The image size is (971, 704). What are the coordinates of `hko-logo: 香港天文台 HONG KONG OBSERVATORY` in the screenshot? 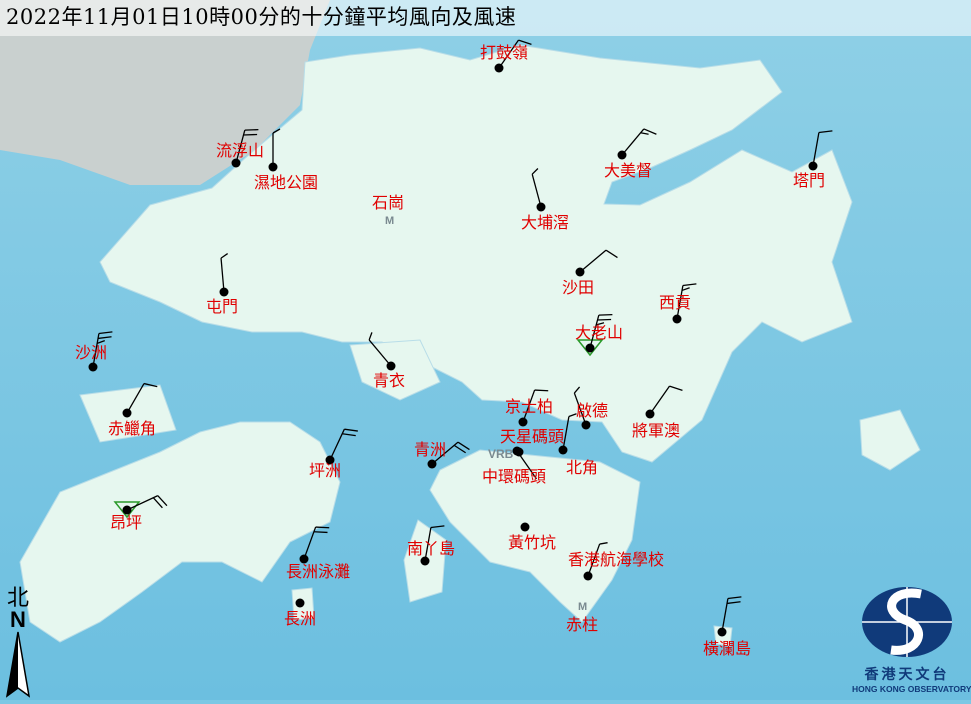 It's located at (907, 640).